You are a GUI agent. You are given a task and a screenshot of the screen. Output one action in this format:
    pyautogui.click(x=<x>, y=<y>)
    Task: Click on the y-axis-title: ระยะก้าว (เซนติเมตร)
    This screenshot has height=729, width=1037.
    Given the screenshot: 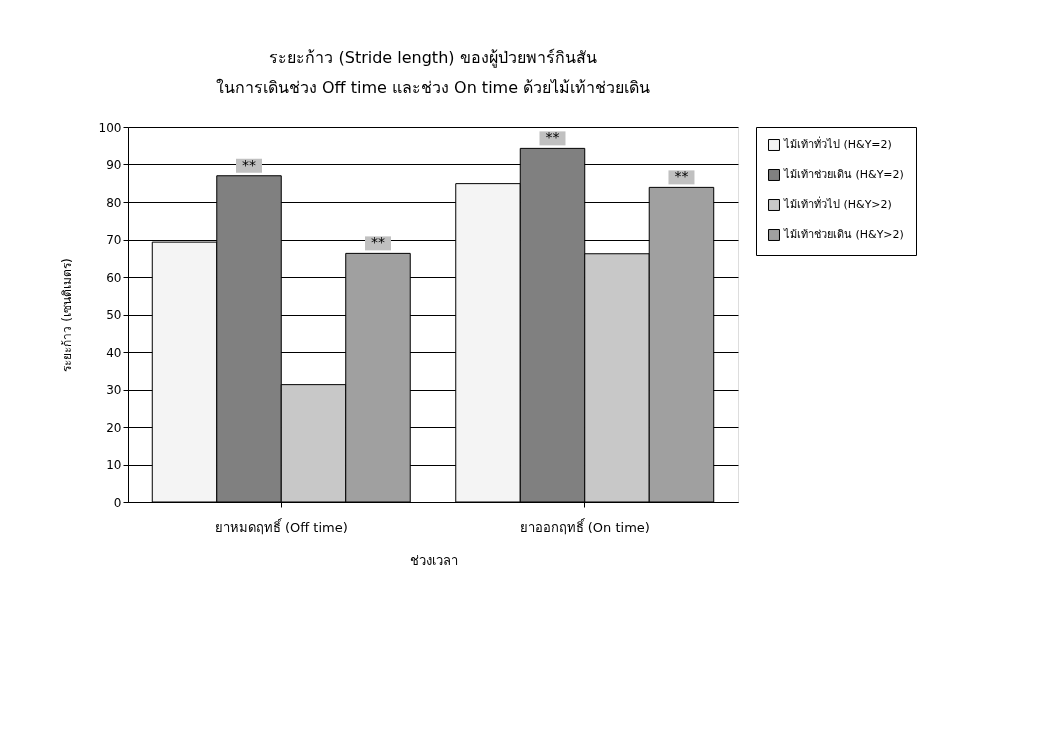 What is the action you would take?
    pyautogui.click(x=66, y=315)
    